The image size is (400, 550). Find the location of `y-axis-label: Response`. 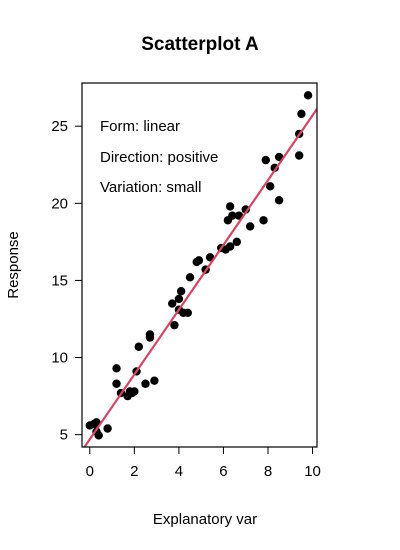

y-axis-label: Response is located at coordinates (13, 265).